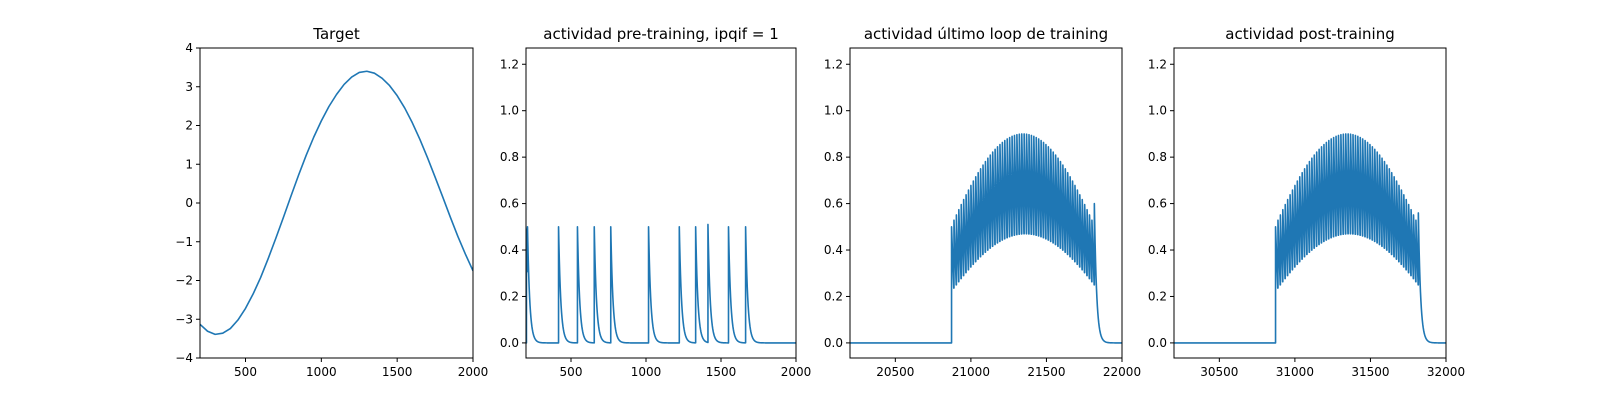 This screenshot has width=1600, height=400. Describe the element at coordinates (895, 372) in the screenshot. I see `last-training-loop-x-tick-label: 20500` at that location.